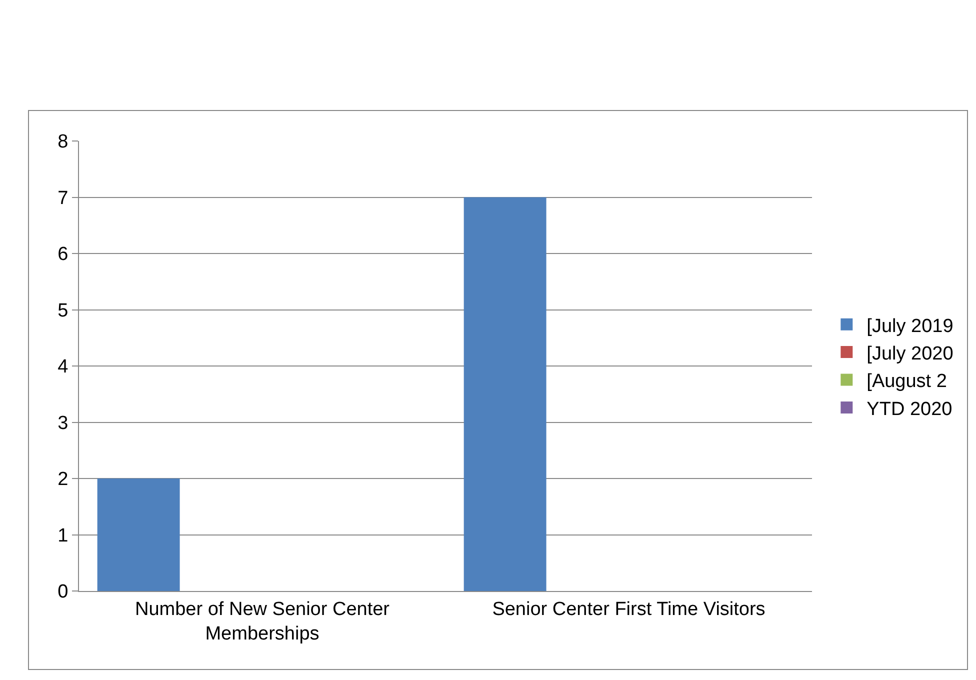 This screenshot has width=976, height=680. What do you see at coordinates (63, 535) in the screenshot?
I see `y-tick-label: 1` at bounding box center [63, 535].